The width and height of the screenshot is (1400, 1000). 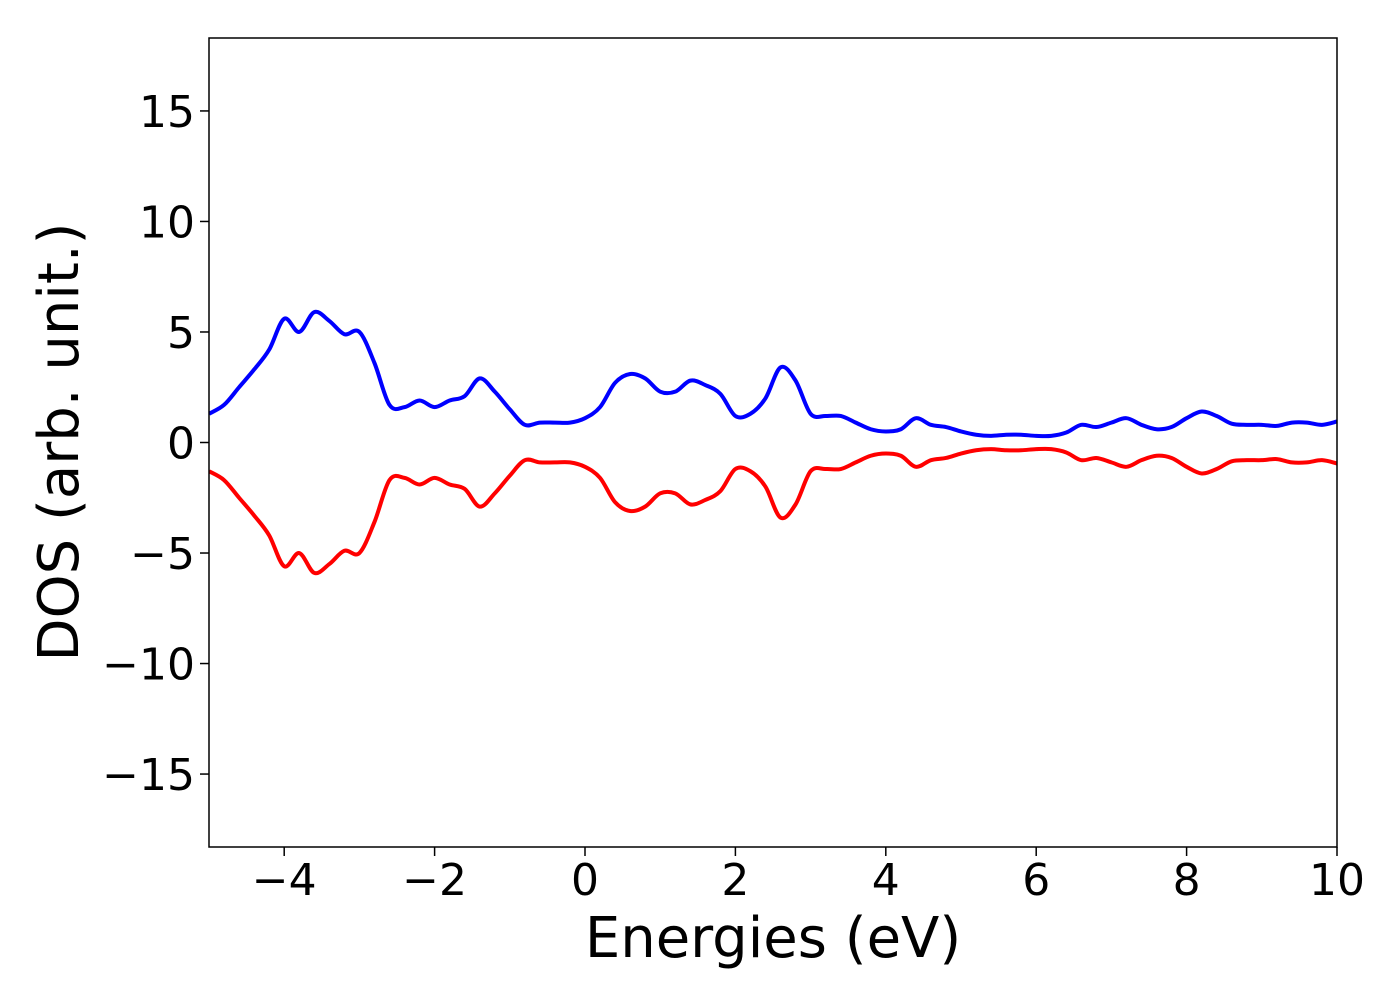 I want to click on x-tick-label: 2, so click(x=735, y=880).